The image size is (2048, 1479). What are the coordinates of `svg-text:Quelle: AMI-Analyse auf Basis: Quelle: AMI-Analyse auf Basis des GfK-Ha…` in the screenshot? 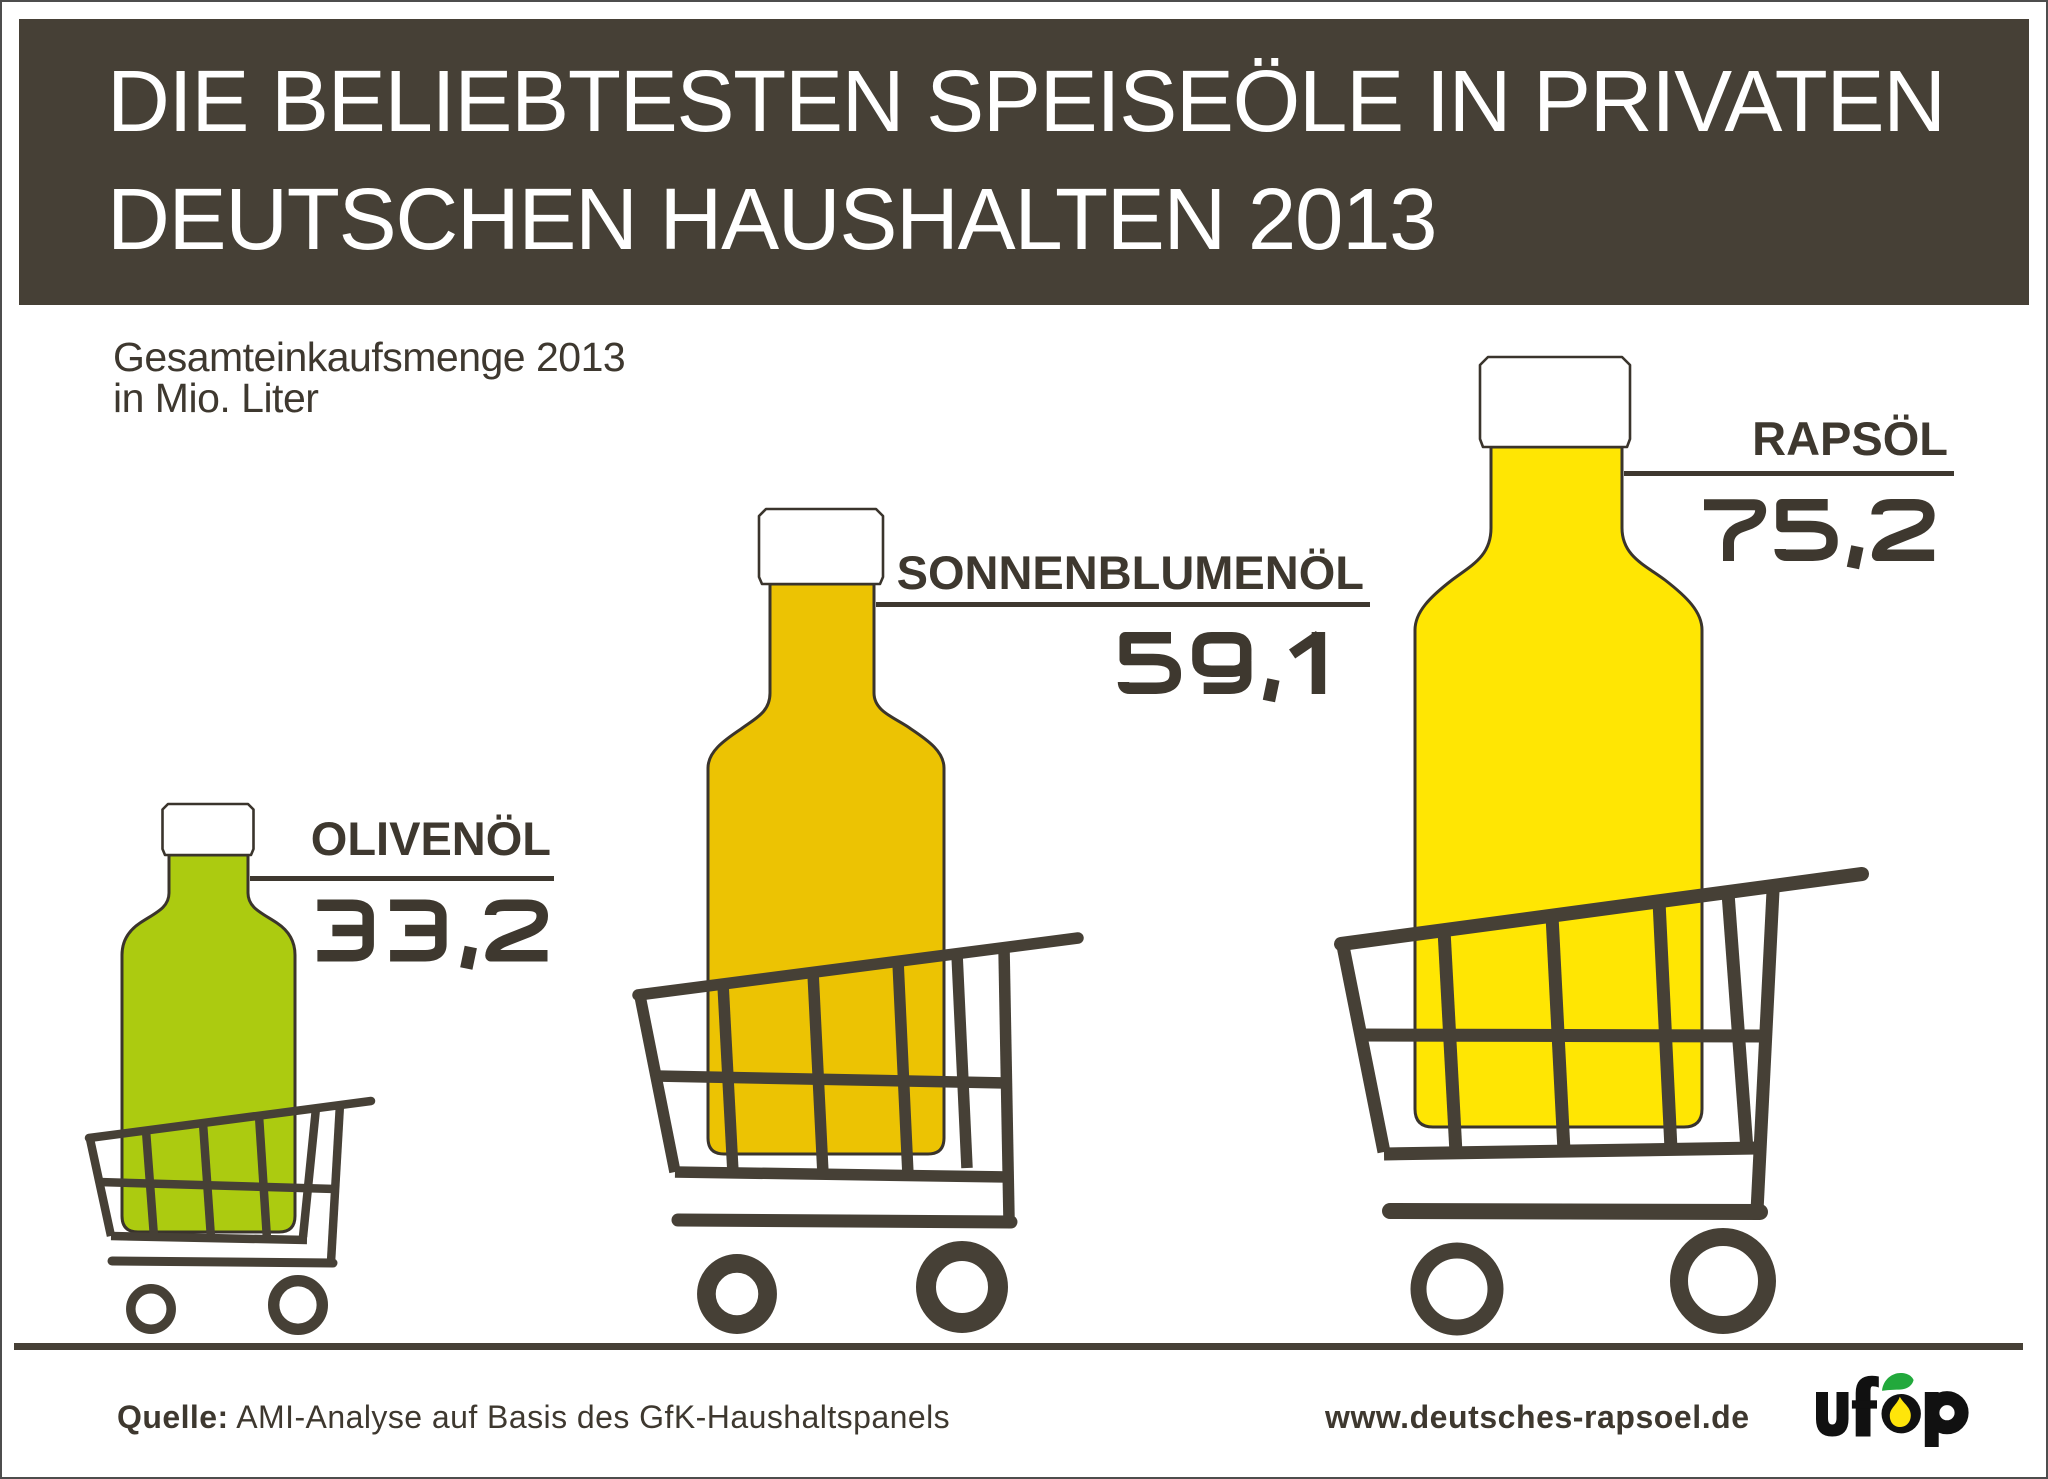 It's located at (533, 1417).